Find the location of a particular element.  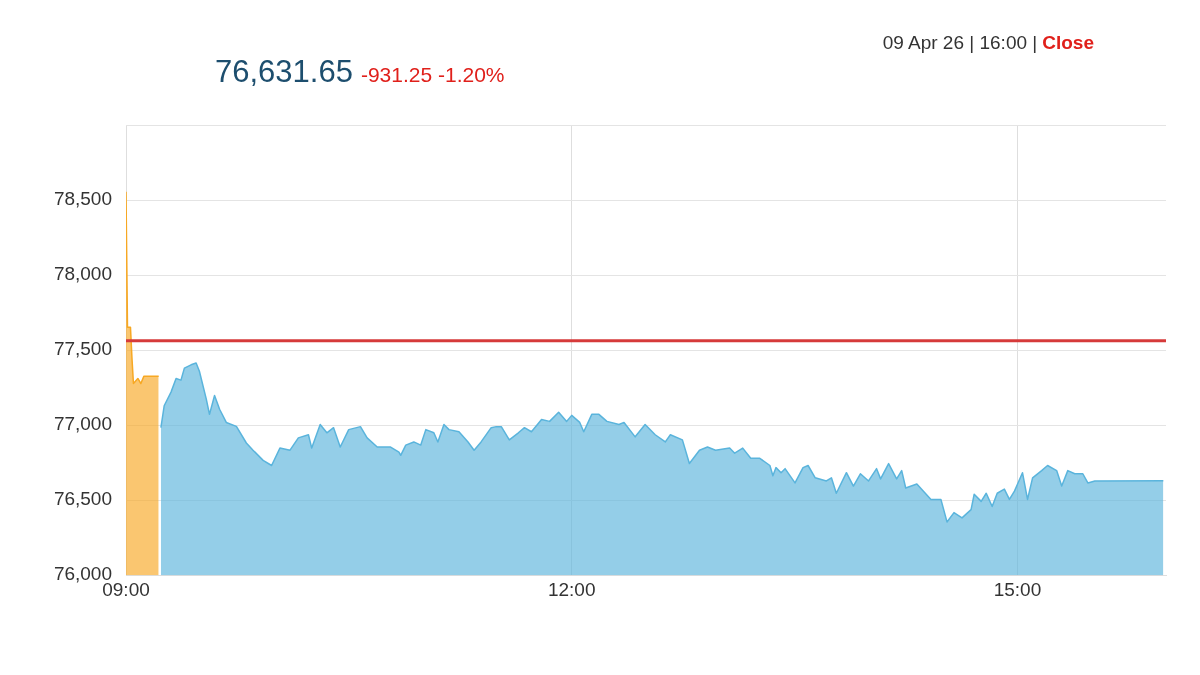

y-tick-label: 78,500 is located at coordinates (82, 199).